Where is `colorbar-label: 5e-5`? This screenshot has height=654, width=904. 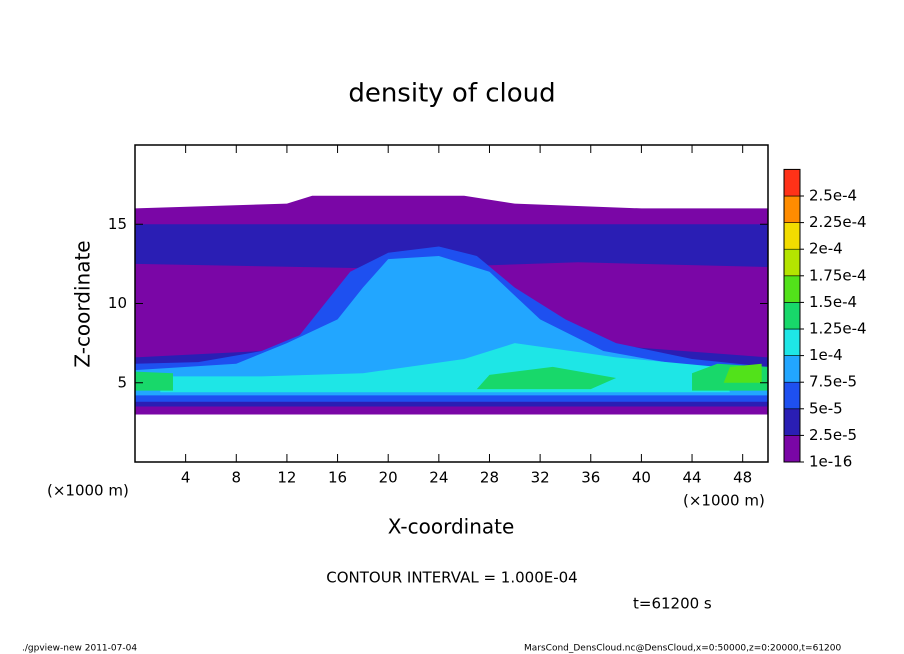 colorbar-label: 5e-5 is located at coordinates (826, 408).